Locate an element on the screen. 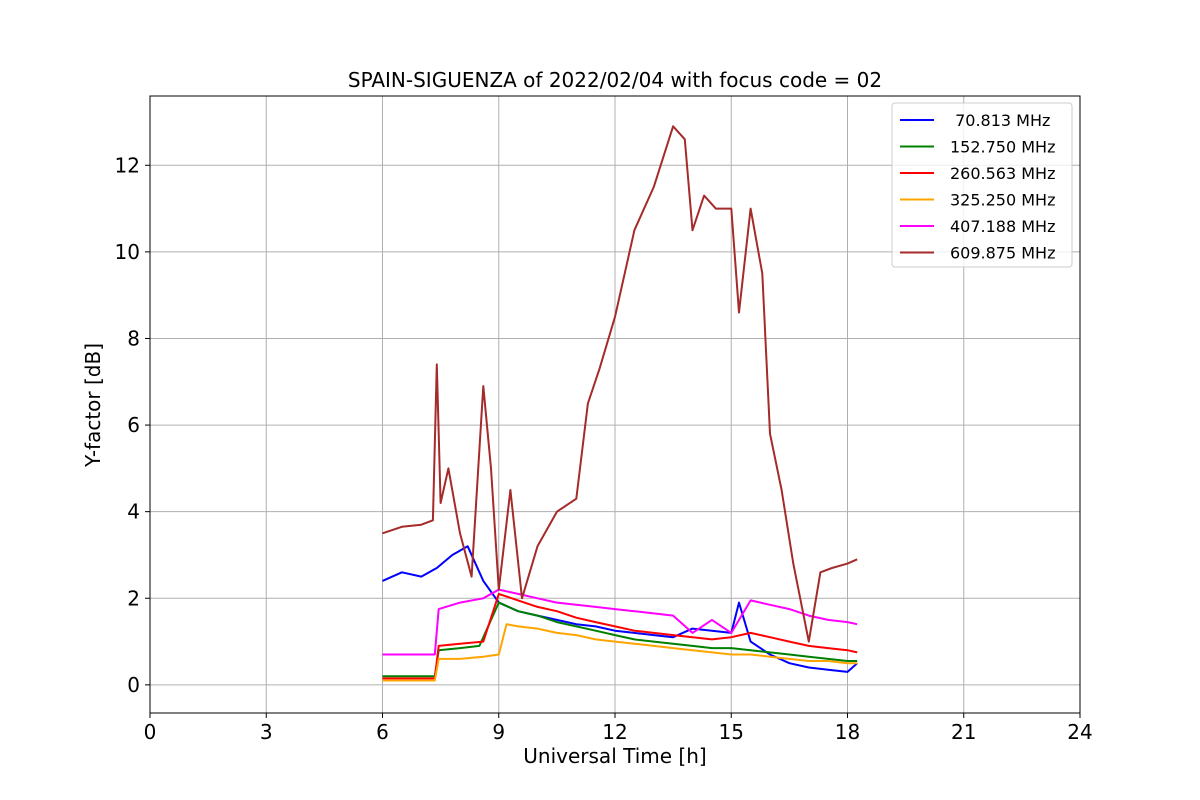 This screenshot has height=800, width=1200. legend-label-4: 407.188 MHz is located at coordinates (1002, 226).